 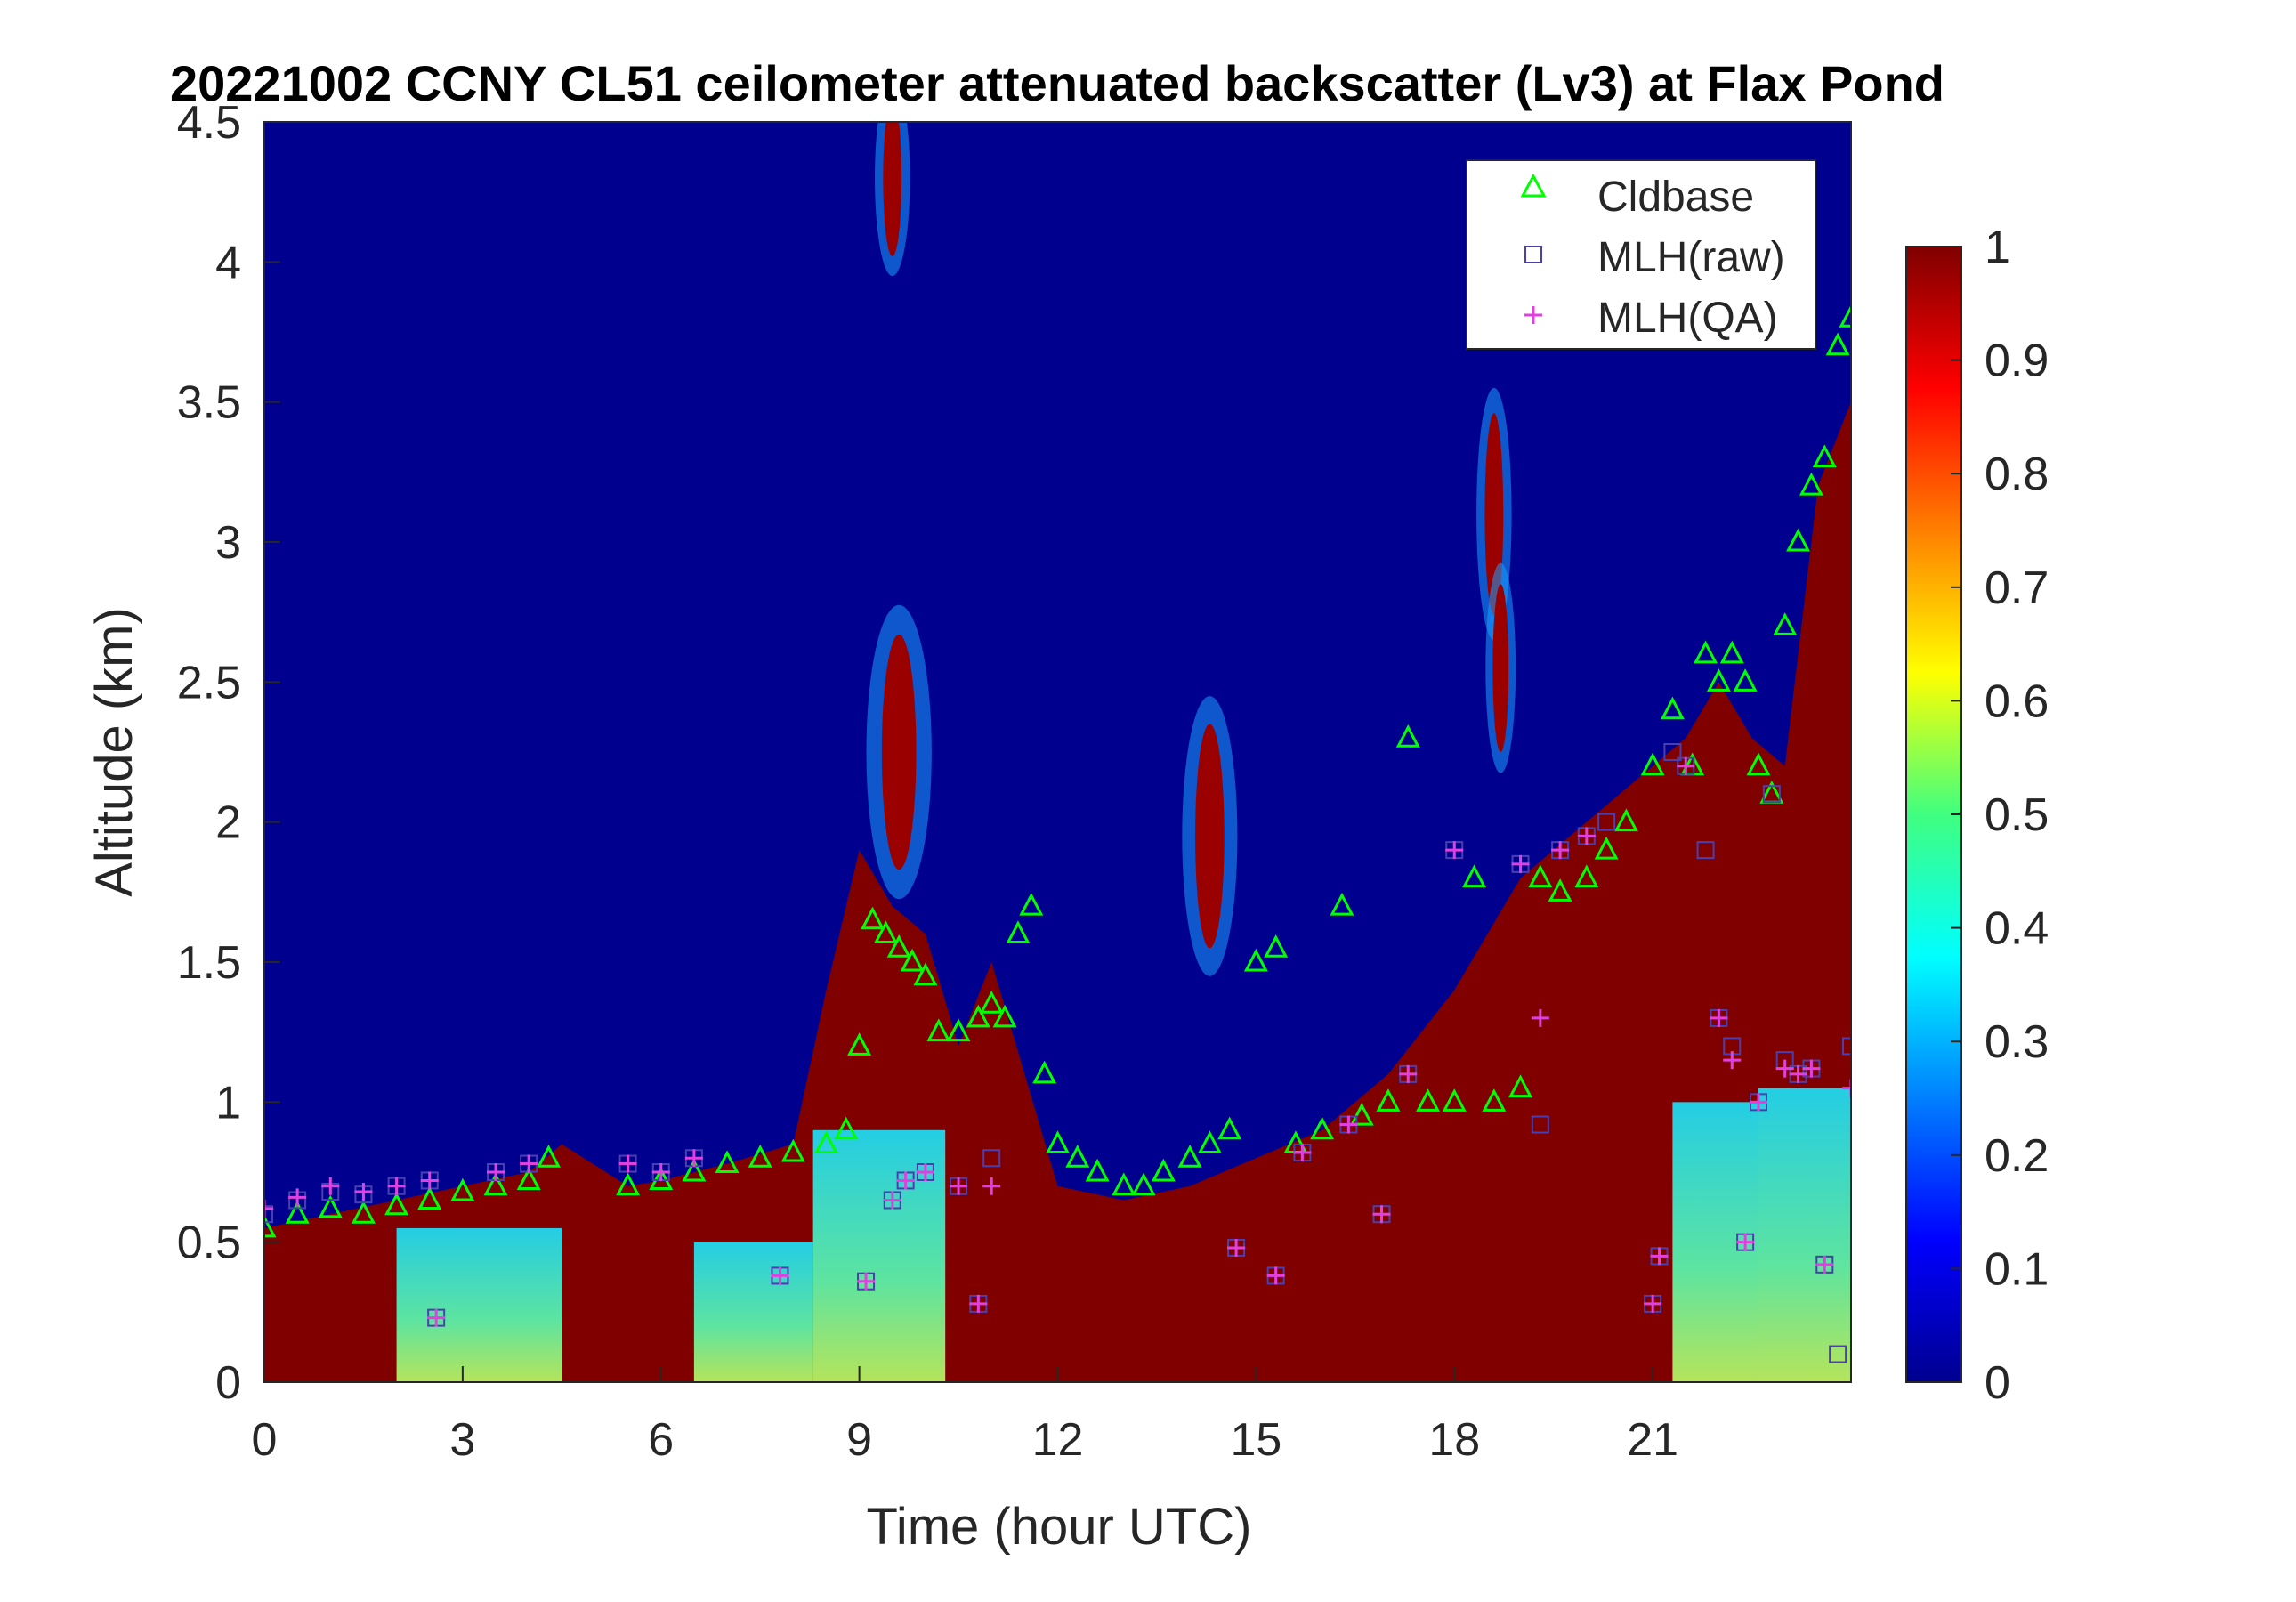 What do you see at coordinates (228, 823) in the screenshot?
I see `y-tick-label: 2` at bounding box center [228, 823].